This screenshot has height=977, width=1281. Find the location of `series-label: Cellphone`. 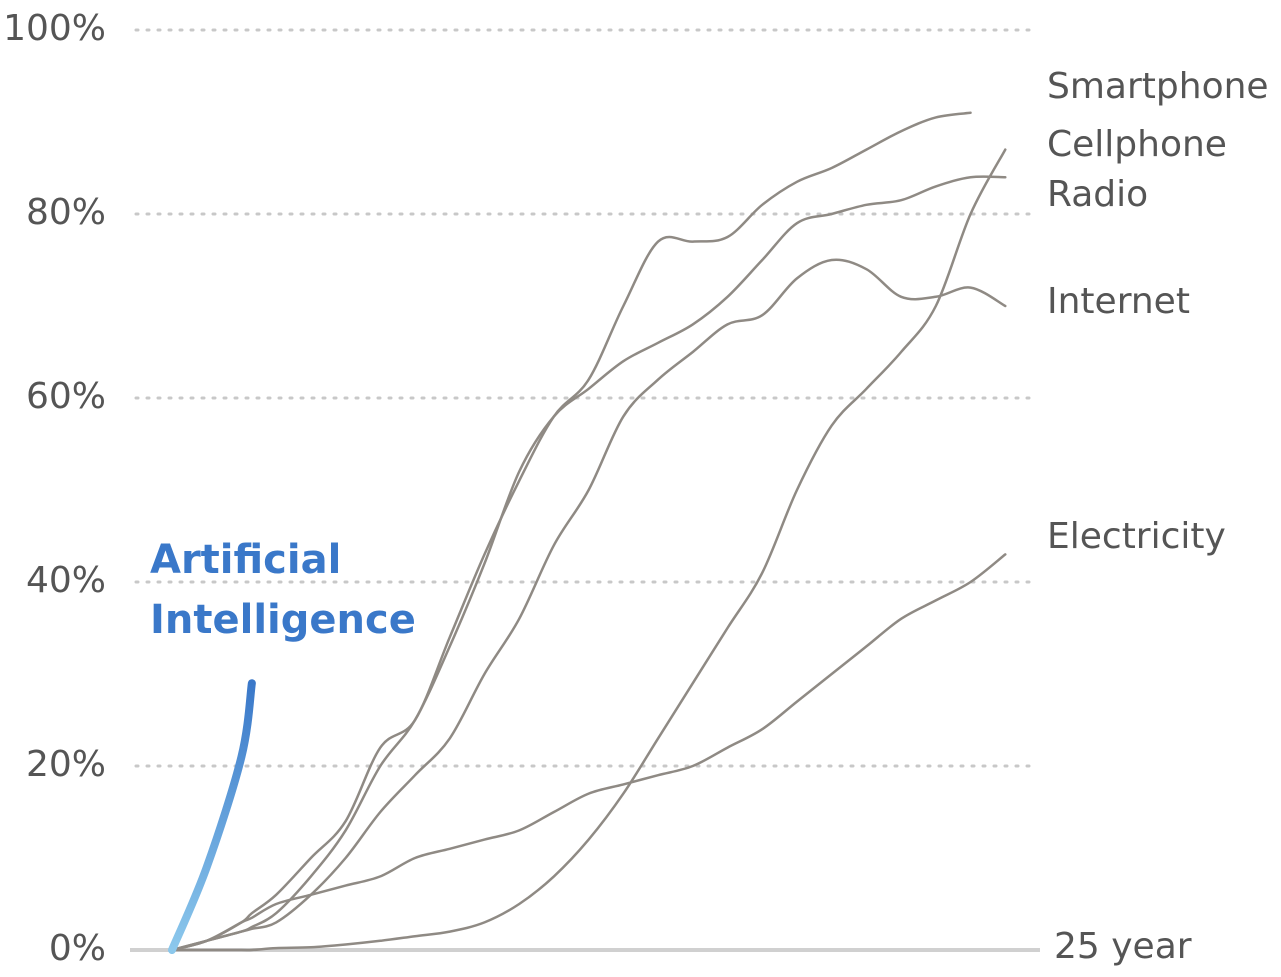

series-label: Cellphone is located at coordinates (1137, 144).